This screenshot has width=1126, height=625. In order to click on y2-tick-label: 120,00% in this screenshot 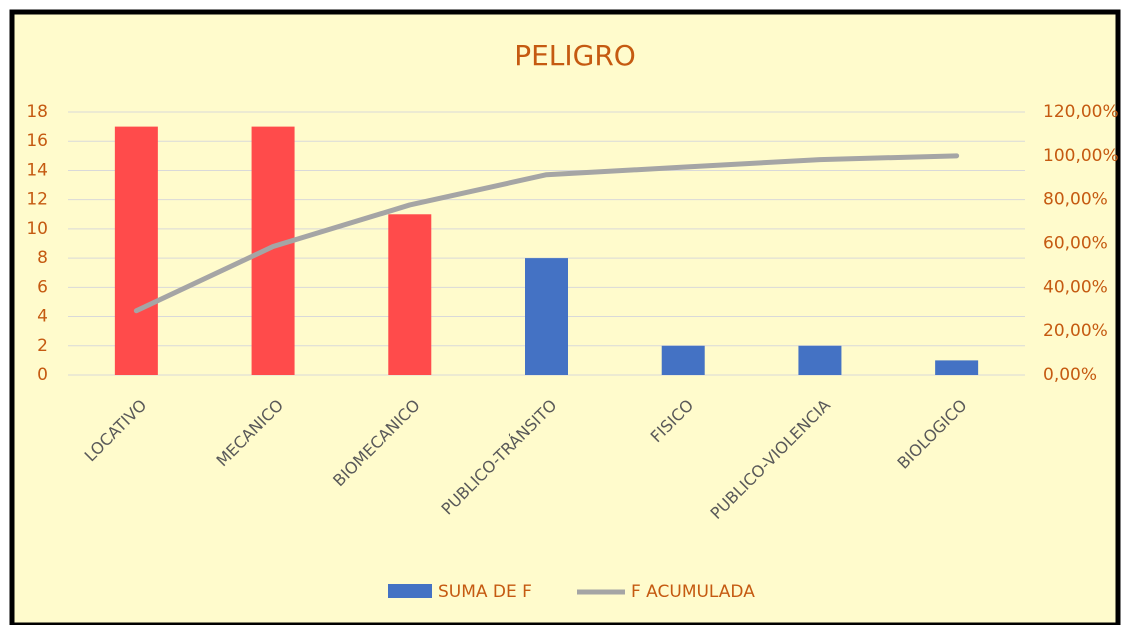, I will do `click(1081, 112)`.